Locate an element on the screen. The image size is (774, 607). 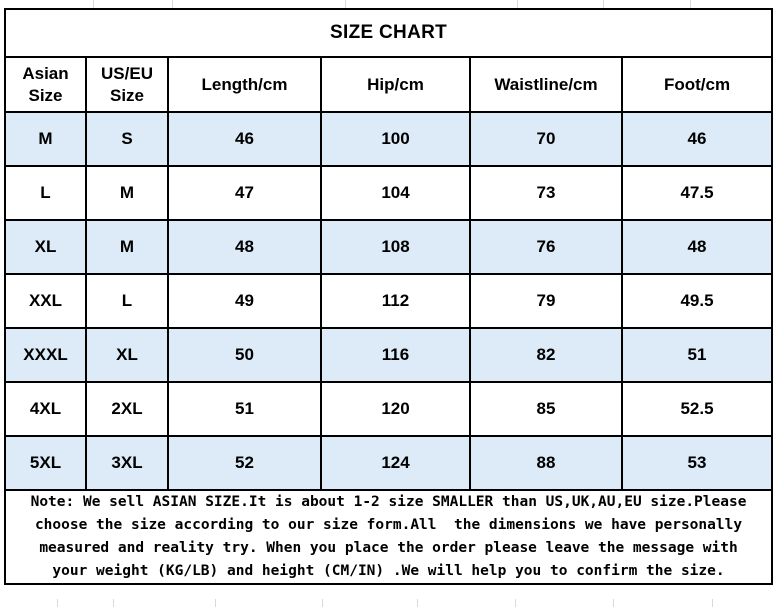
table-cell: 82 is located at coordinates (546, 355).